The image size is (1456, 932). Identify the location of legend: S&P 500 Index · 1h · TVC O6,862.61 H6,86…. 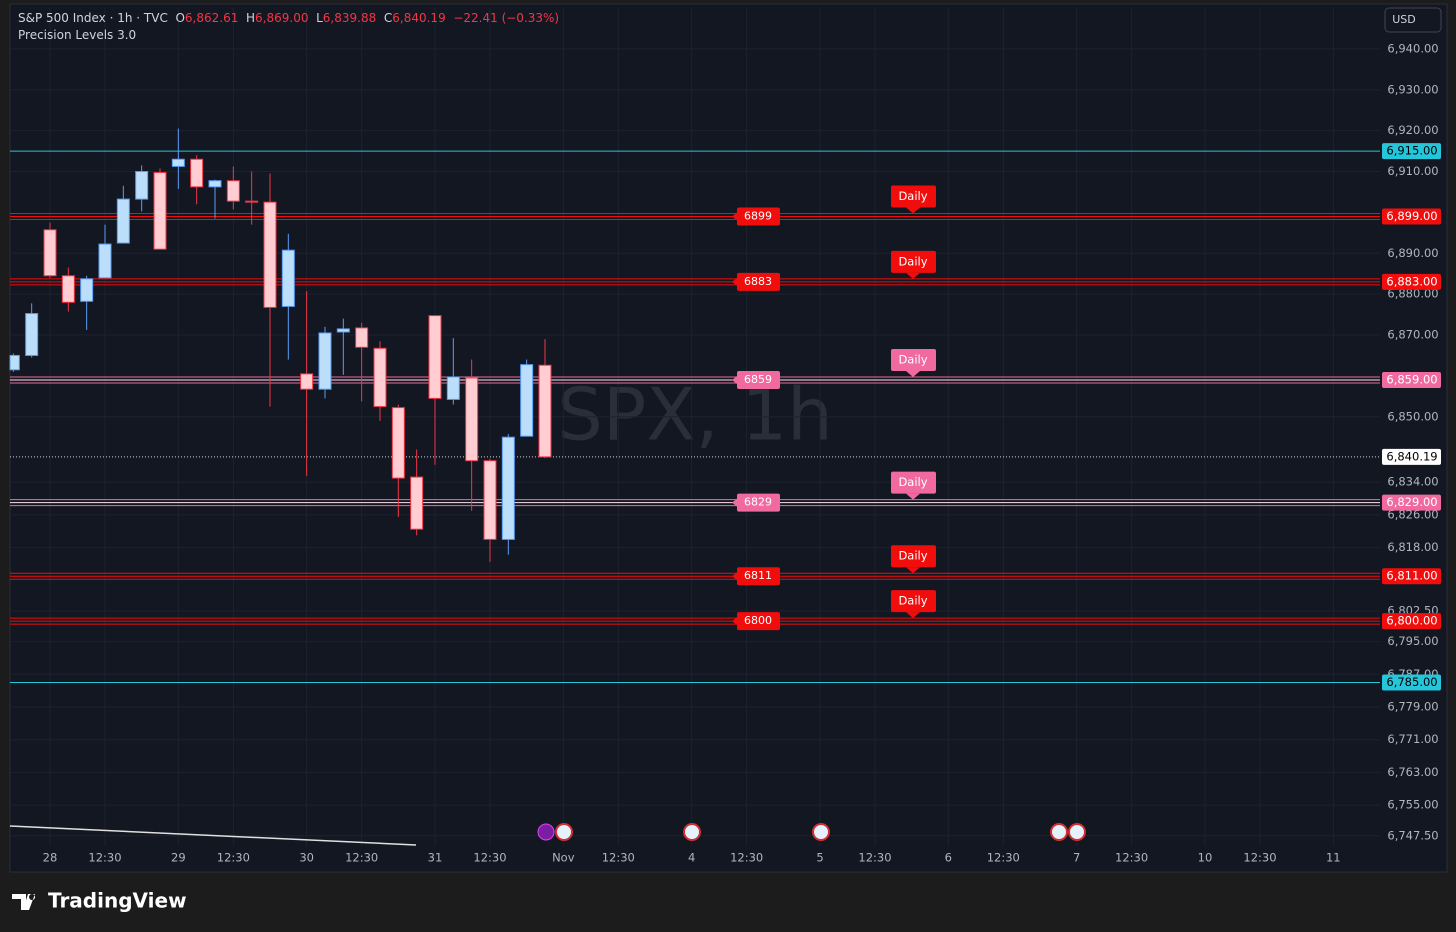
(288, 27).